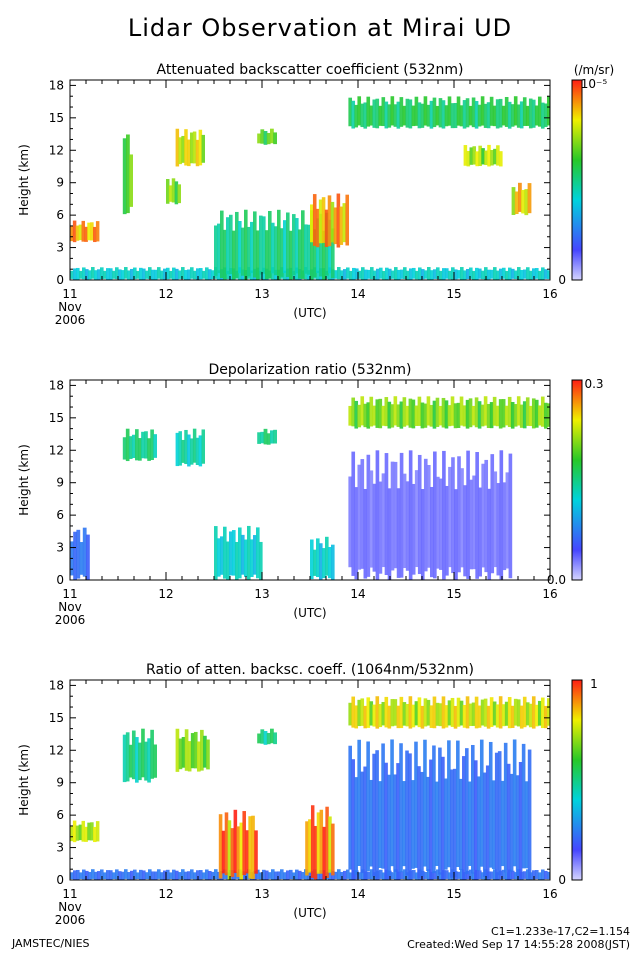 Image resolution: width=640 pixels, height=960 pixels. I want to click on layer-aerosol-plume, so click(314, 220).